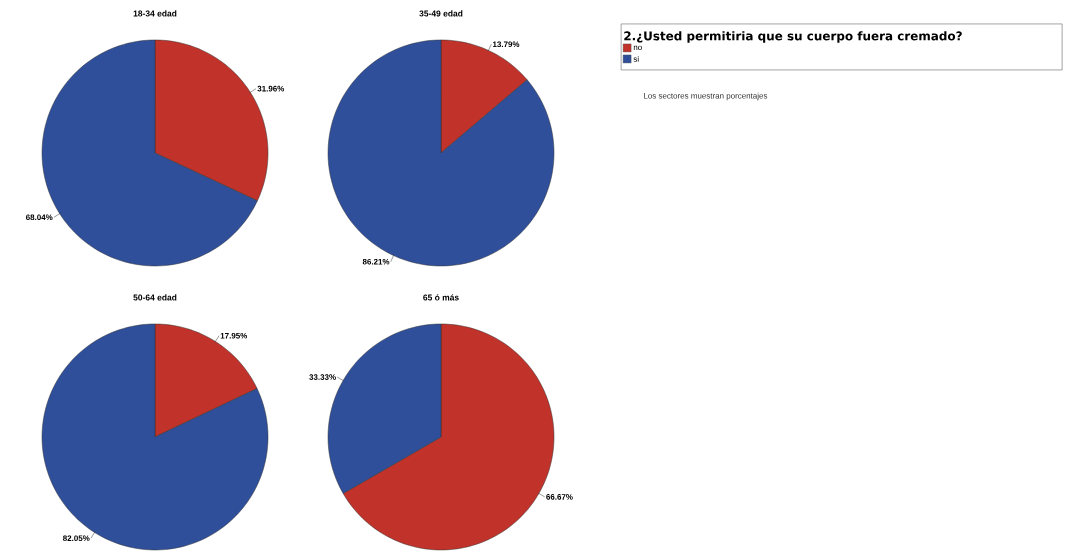 The image size is (1065, 551). What do you see at coordinates (155, 13) in the screenshot?
I see `chart-title: 18-34 edad` at bounding box center [155, 13].